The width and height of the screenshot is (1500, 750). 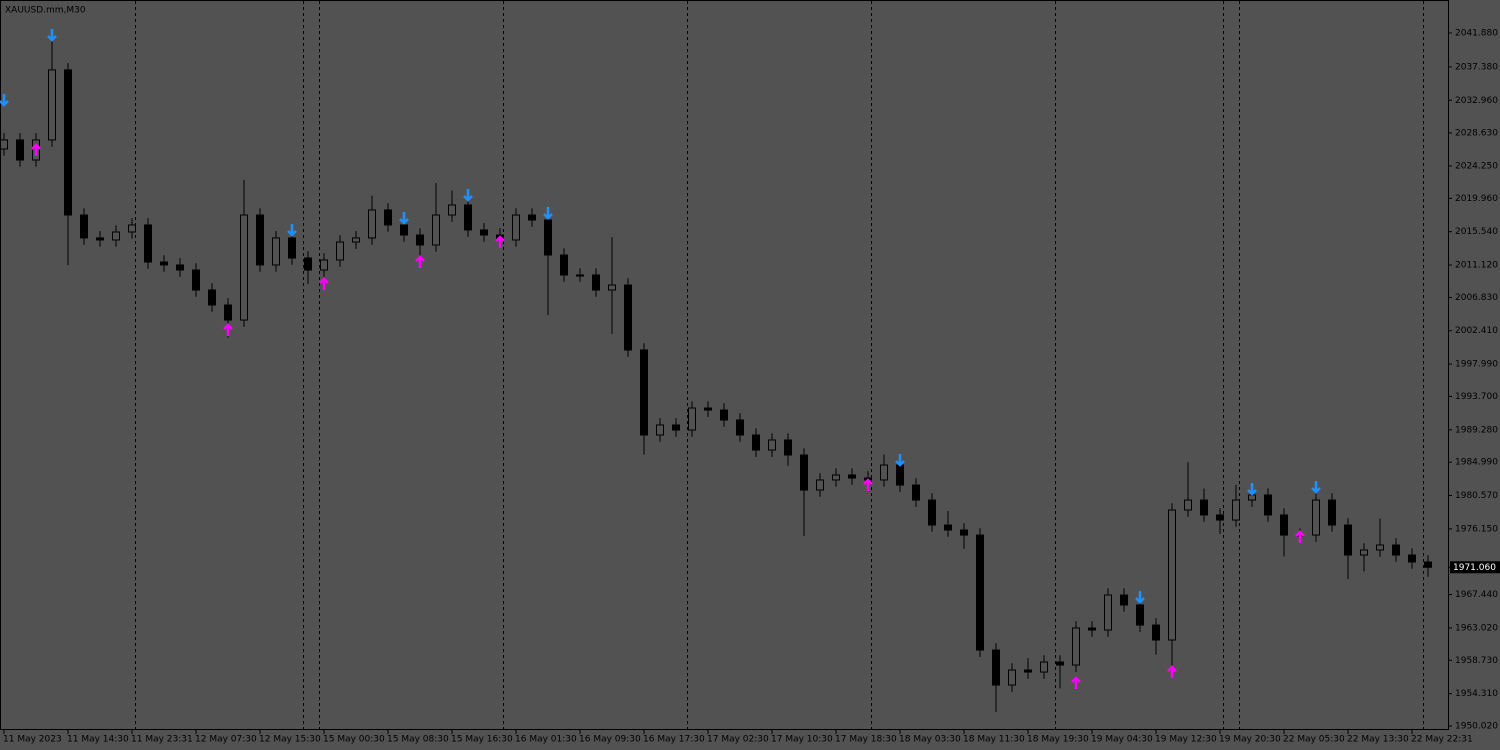 I want to click on y-tick-label: 1954.310, so click(x=1476, y=694).